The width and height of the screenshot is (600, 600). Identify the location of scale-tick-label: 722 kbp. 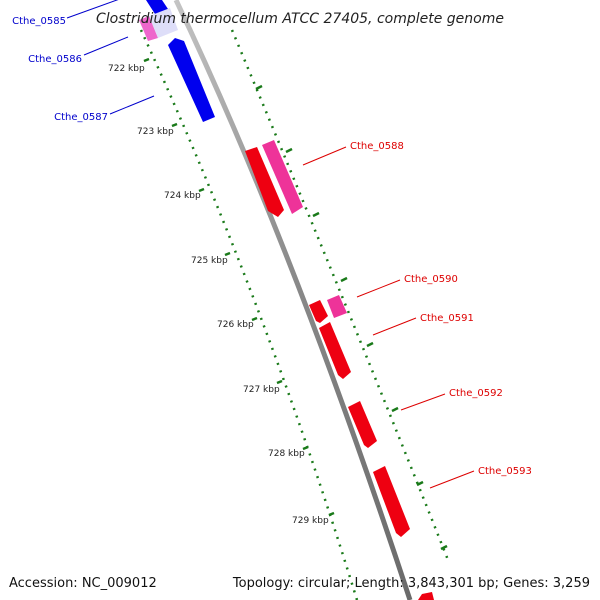
(126, 69).